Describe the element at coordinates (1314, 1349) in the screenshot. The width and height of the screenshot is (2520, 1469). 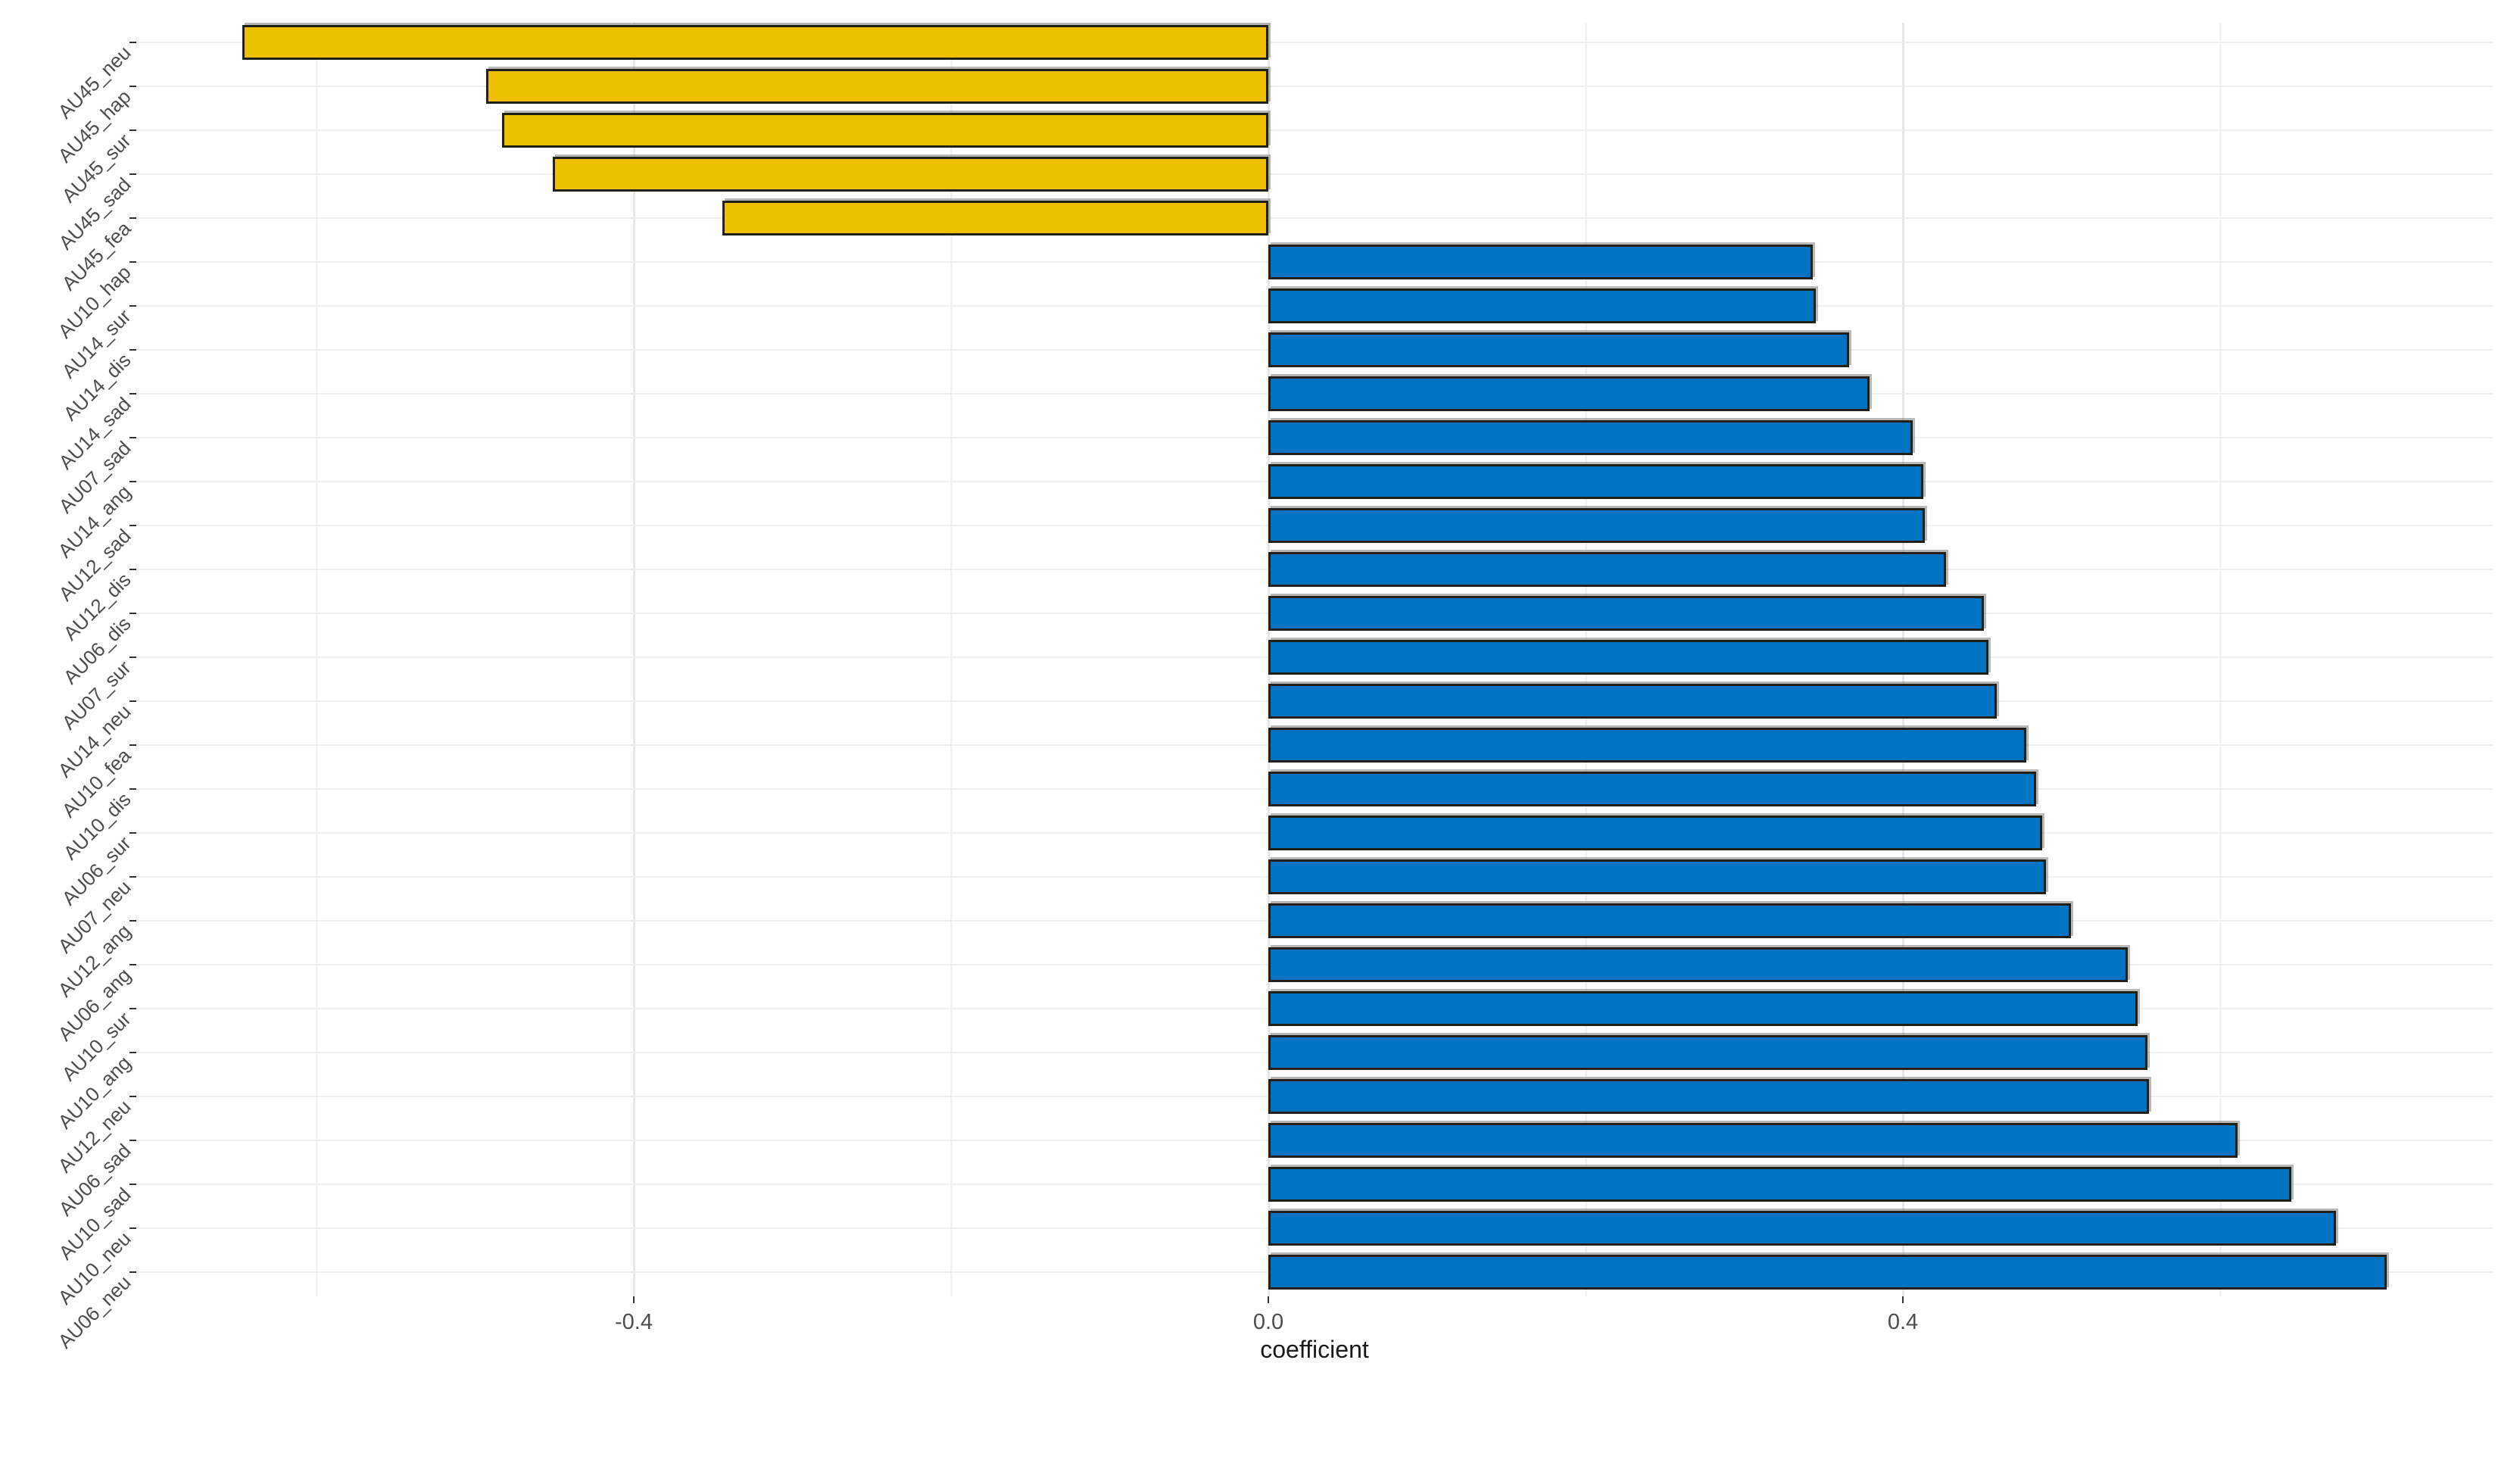
I see `x-axis-title: coefficient` at that location.